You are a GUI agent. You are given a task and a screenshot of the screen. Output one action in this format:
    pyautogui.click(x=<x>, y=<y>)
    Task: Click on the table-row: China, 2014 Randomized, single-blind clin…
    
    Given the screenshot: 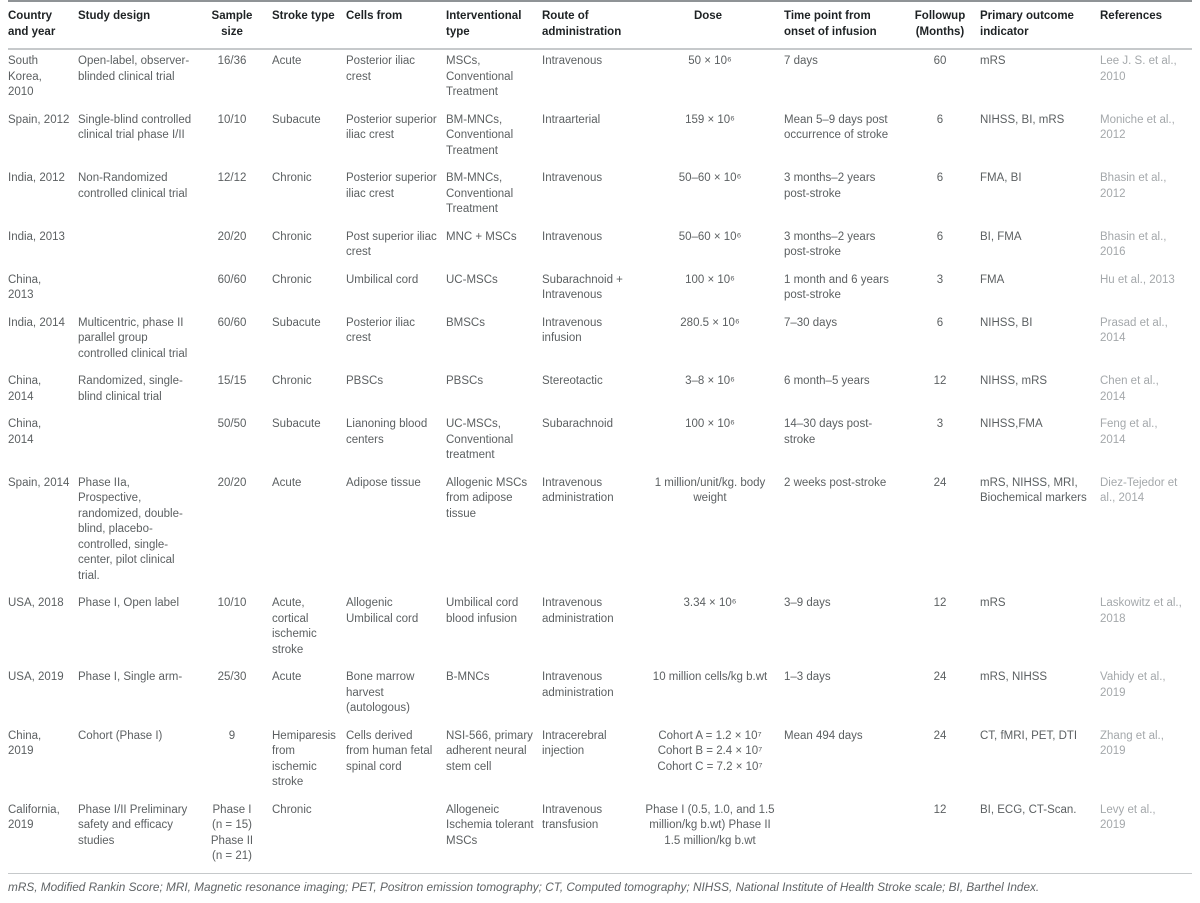 What is the action you would take?
    pyautogui.click(x=600, y=391)
    